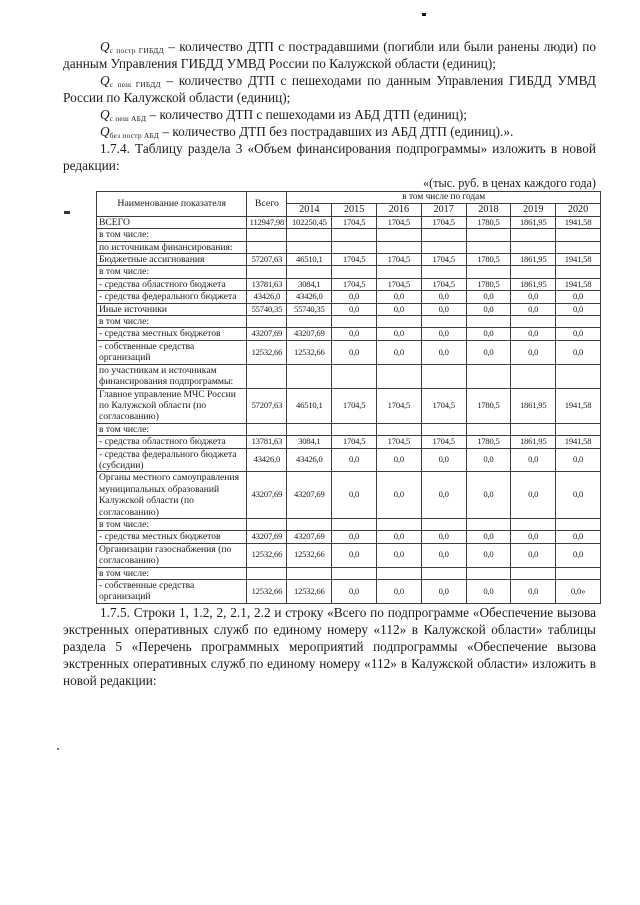  I want to click on table-units-caption: «(тыс. руб. в ценах каждого года), so click(509, 183).